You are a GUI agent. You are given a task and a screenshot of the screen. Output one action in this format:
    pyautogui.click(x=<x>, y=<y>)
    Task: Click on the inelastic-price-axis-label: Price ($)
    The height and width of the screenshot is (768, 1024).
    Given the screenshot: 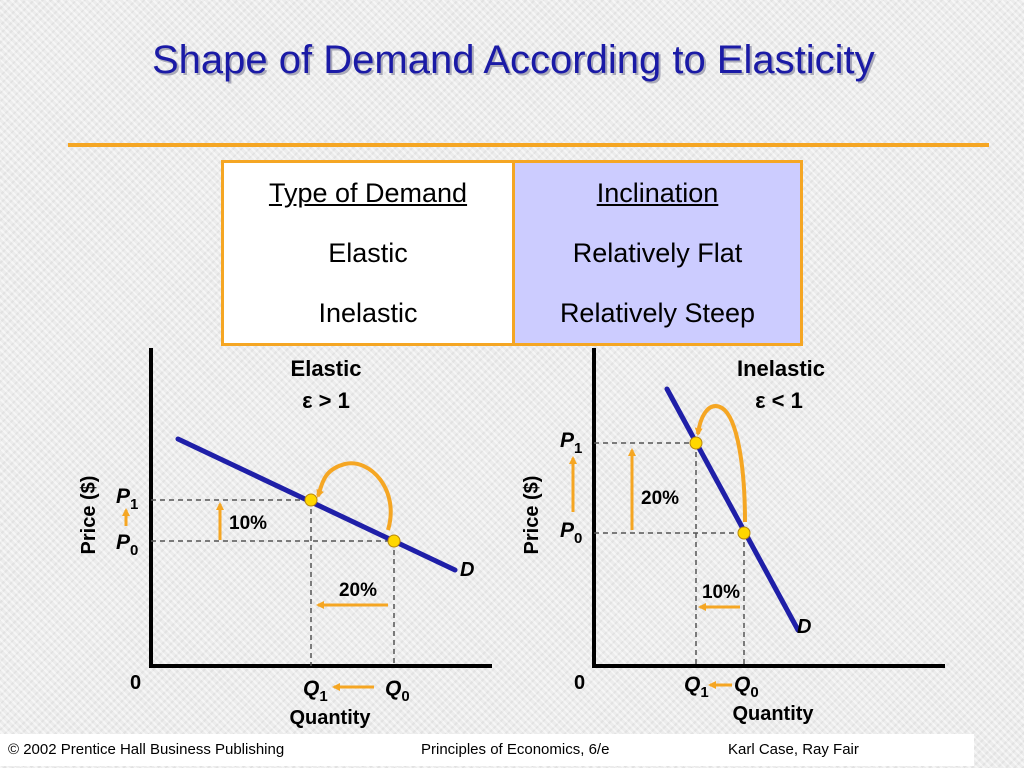 What is the action you would take?
    pyautogui.click(x=532, y=515)
    